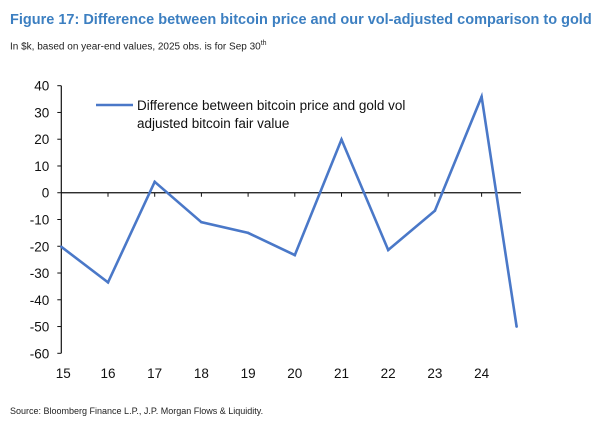 This screenshot has height=429, width=600. I want to click on y-tick-label: -50, so click(40, 327).